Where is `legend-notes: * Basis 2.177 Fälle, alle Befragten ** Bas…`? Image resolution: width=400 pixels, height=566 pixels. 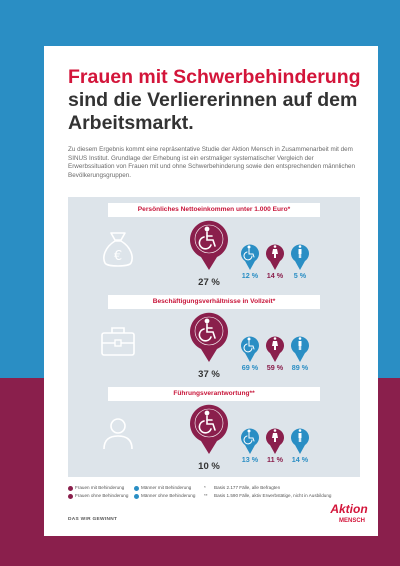 legend-notes: * Basis 2.177 Fälle, alle Befragten ** Bas… is located at coordinates (267, 492).